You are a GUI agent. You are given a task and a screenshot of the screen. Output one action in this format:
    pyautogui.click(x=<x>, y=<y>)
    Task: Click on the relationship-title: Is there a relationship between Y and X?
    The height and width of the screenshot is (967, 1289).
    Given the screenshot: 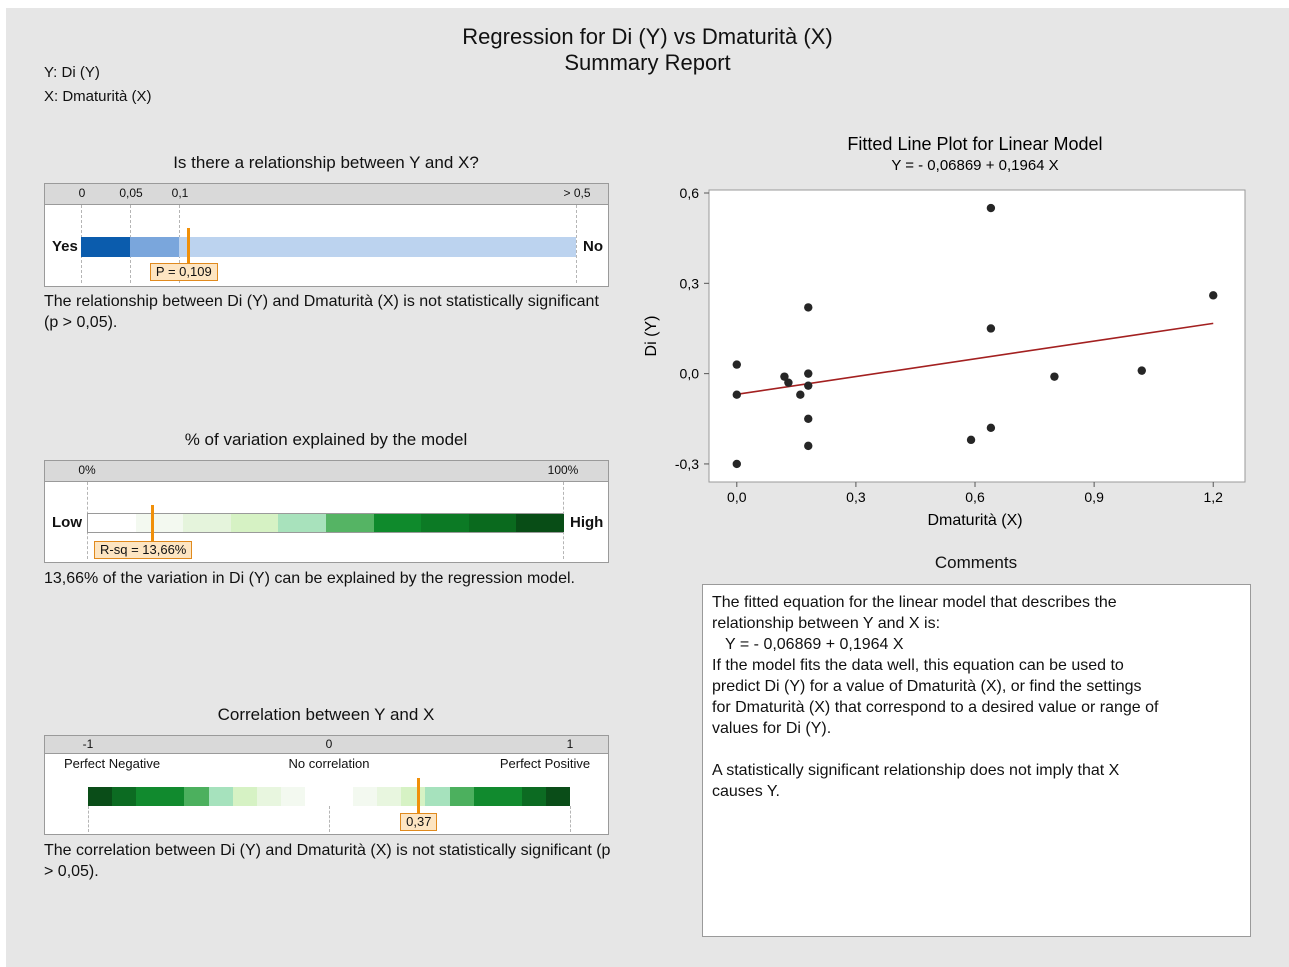 What is the action you would take?
    pyautogui.click(x=326, y=162)
    